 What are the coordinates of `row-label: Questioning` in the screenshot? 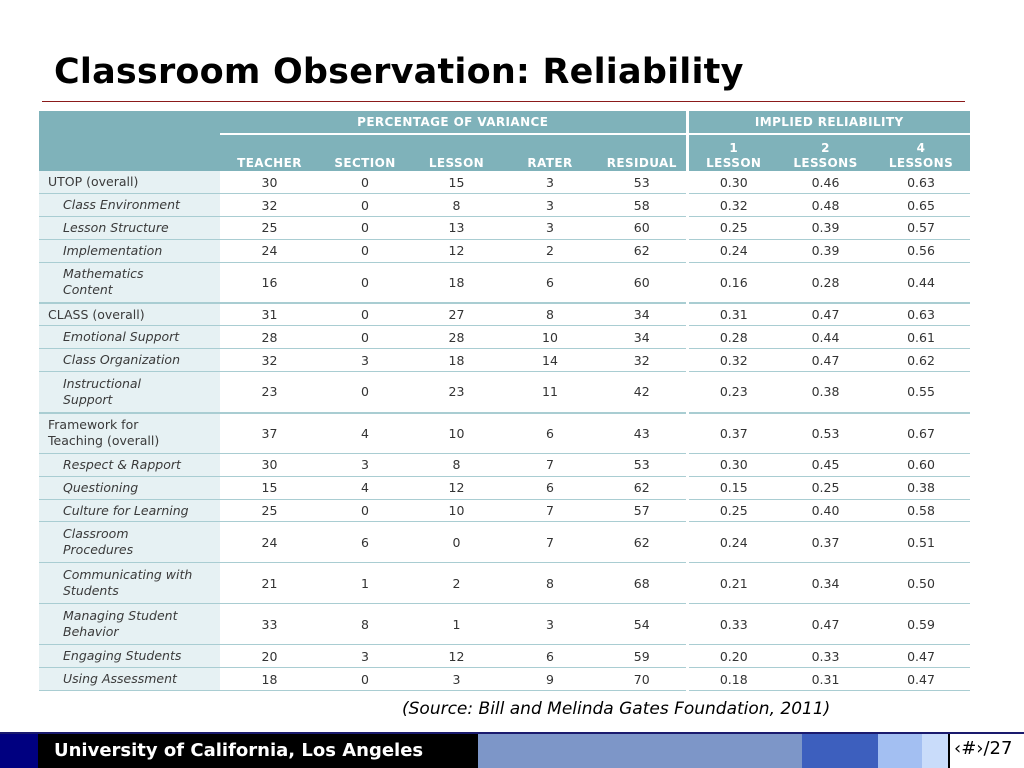 It's located at (129, 488).